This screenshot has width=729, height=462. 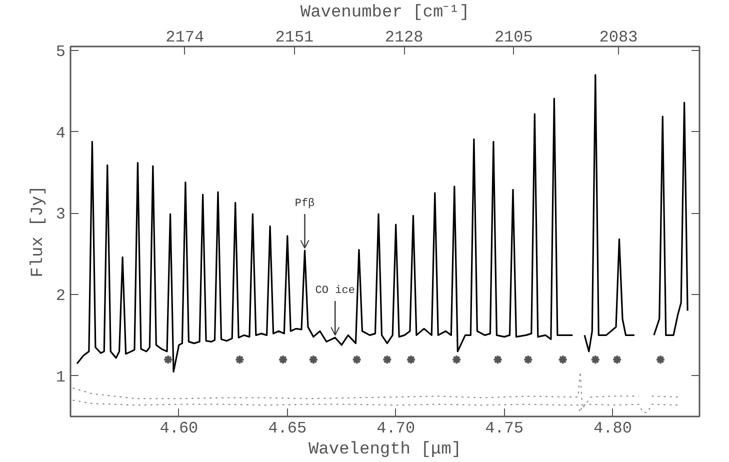 I want to click on x2-tick-label: 2105, so click(x=513, y=37).